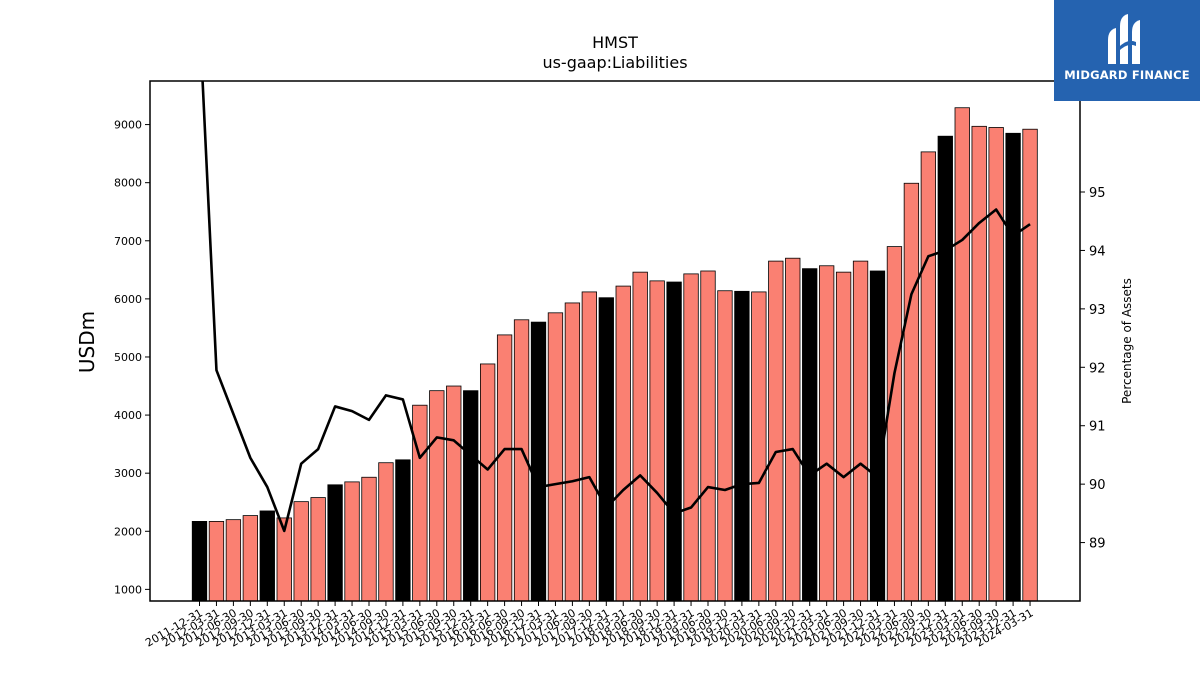 The height and width of the screenshot is (675, 1200). Describe the element at coordinates (128, 357) in the screenshot. I see `y-tick-label: 5000` at that location.